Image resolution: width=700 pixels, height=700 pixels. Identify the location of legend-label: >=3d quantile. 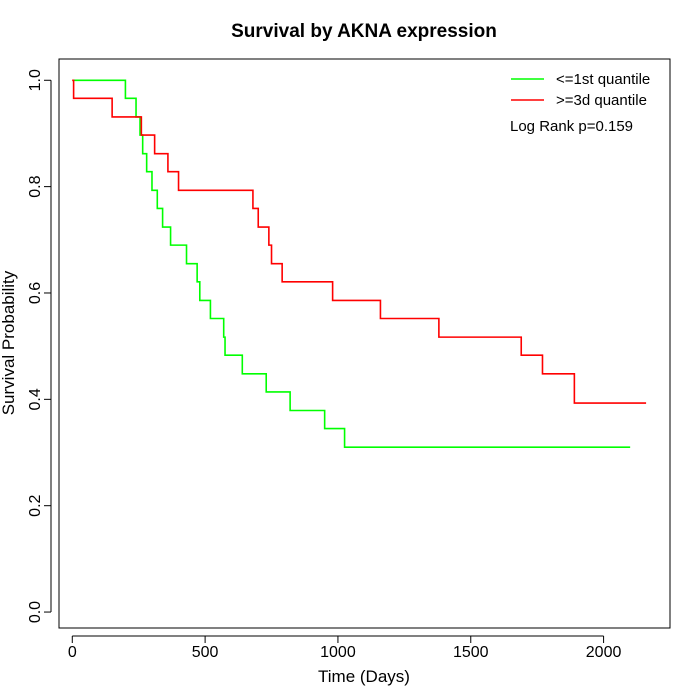
(601, 100).